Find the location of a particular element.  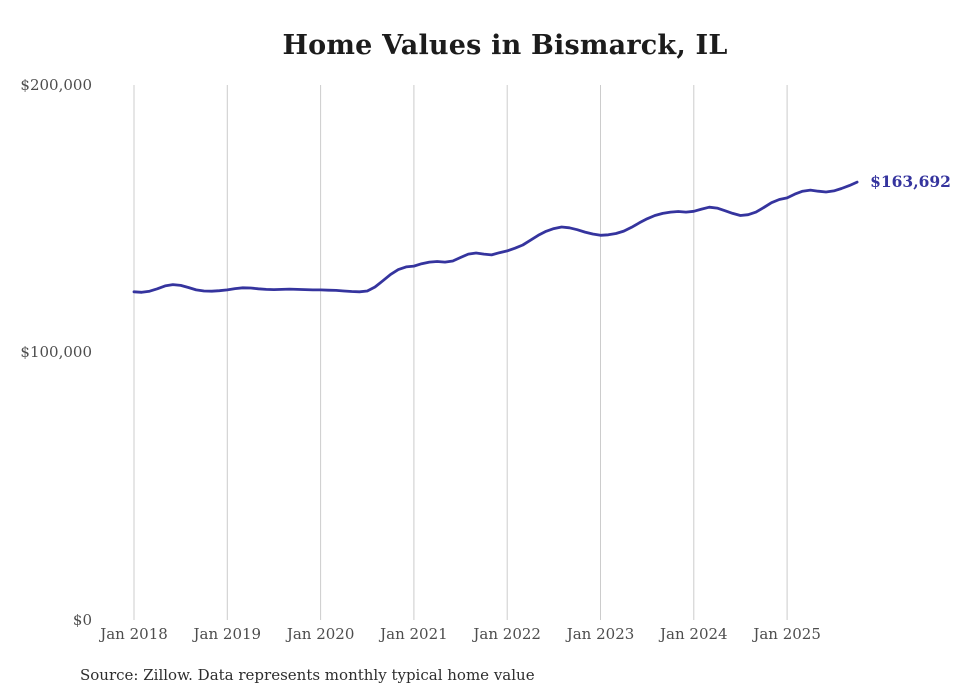

end-value-label: $163,692 is located at coordinates (910, 182).